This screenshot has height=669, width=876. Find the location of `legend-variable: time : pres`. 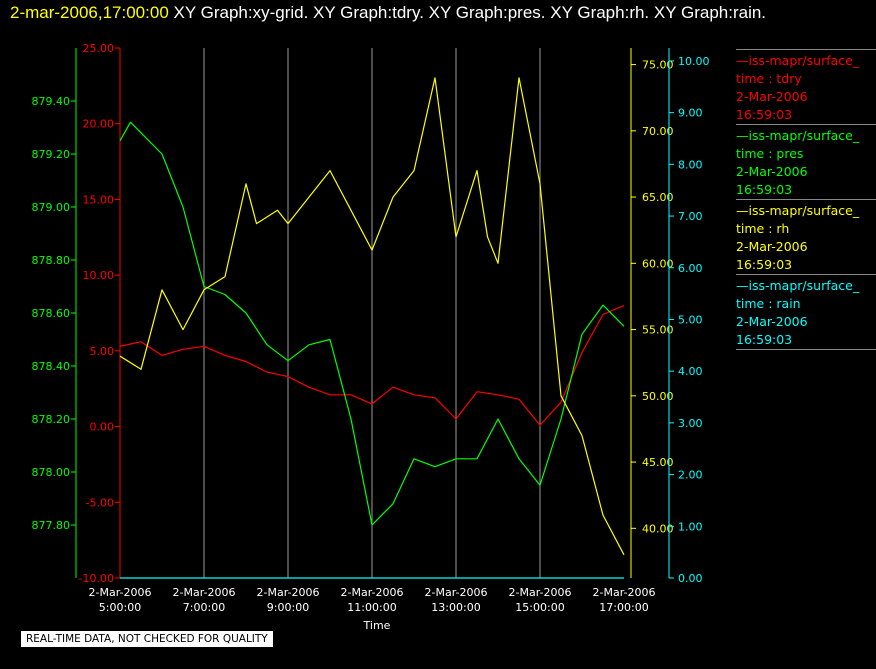

legend-variable: time : pres is located at coordinates (770, 153).